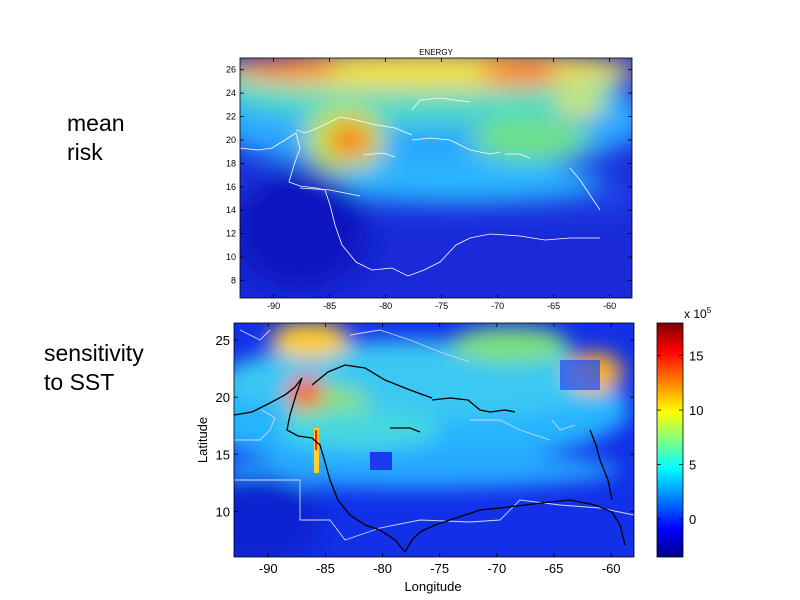  What do you see at coordinates (202, 440) in the screenshot?
I see `bottom-y-axis-label: Latitude` at bounding box center [202, 440].